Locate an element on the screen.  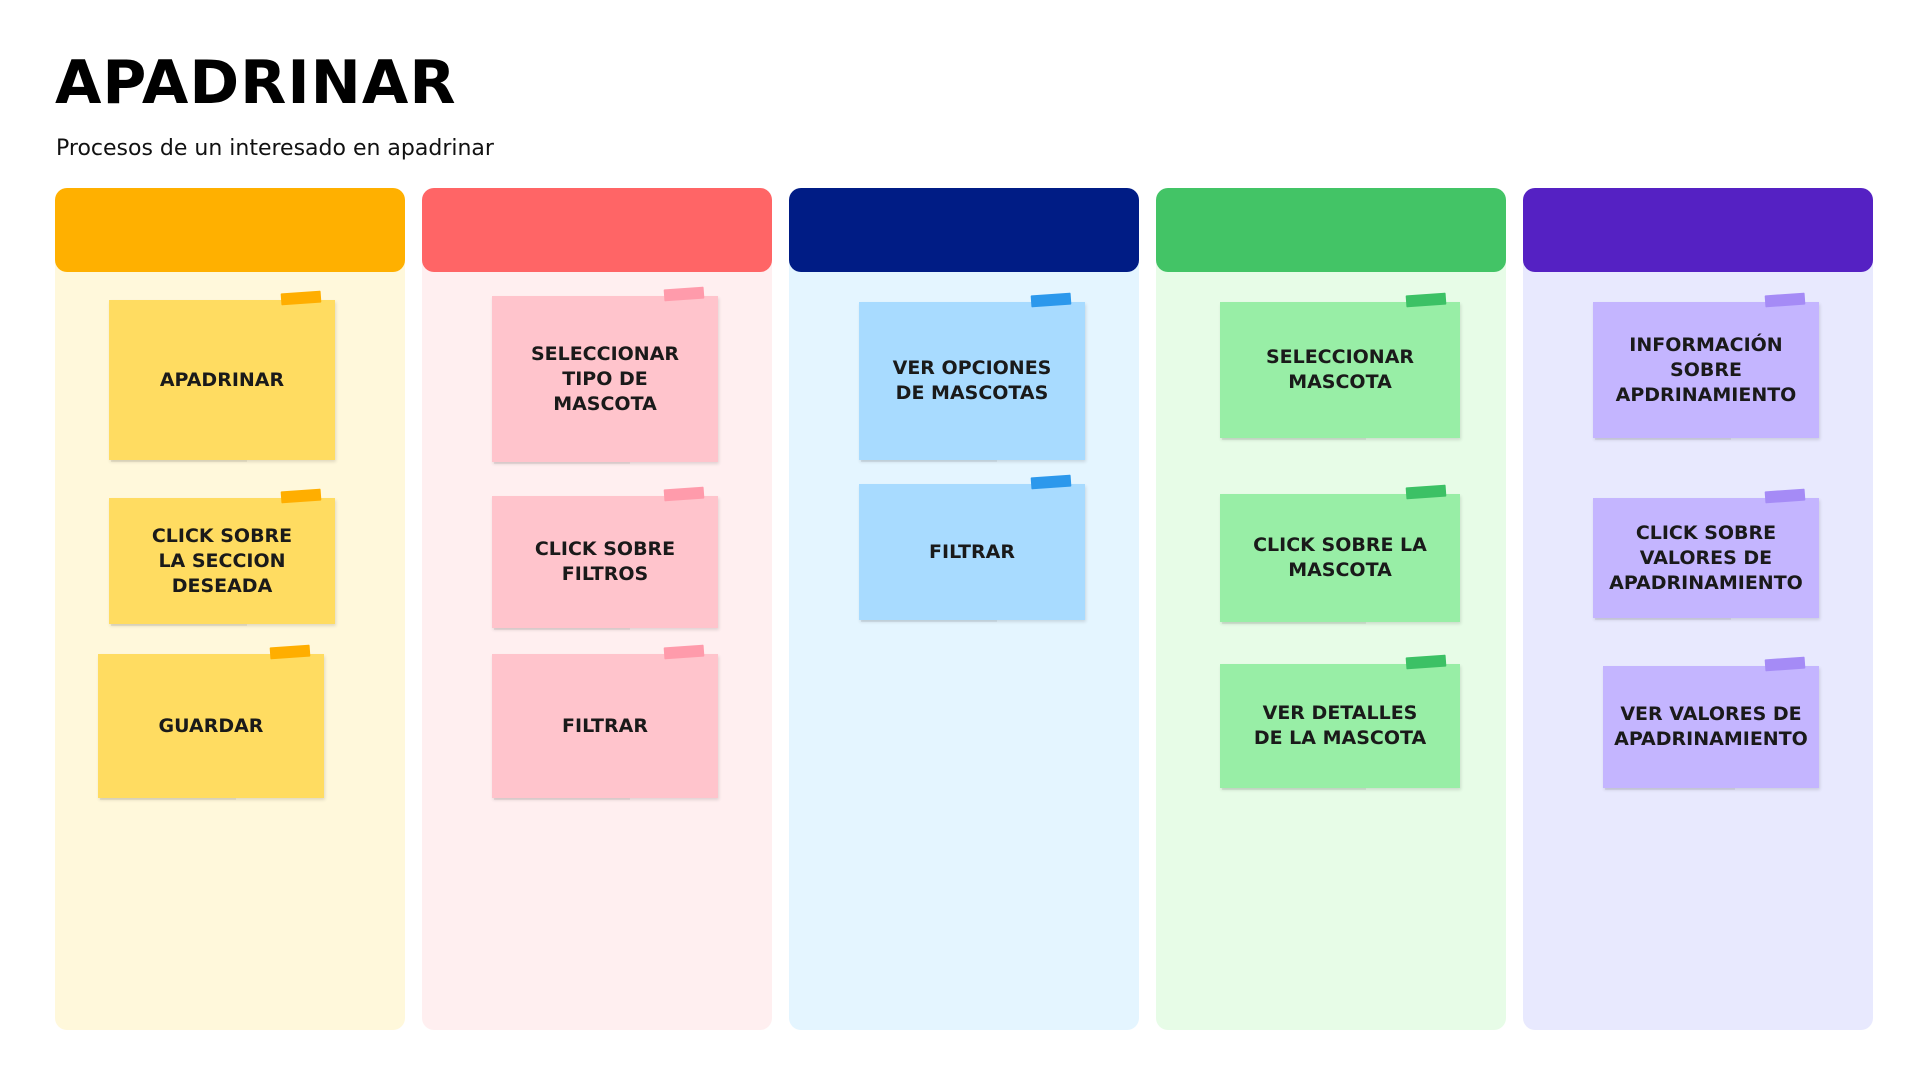
sticky-note: SELECCIONAR MASCOTA is located at coordinates (1340, 366).